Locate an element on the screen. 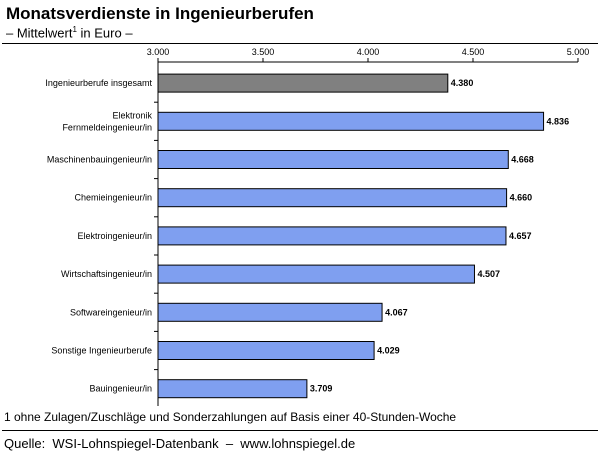  chart-subtitle: – Mittelwert1 in Euro – is located at coordinates (69, 32).